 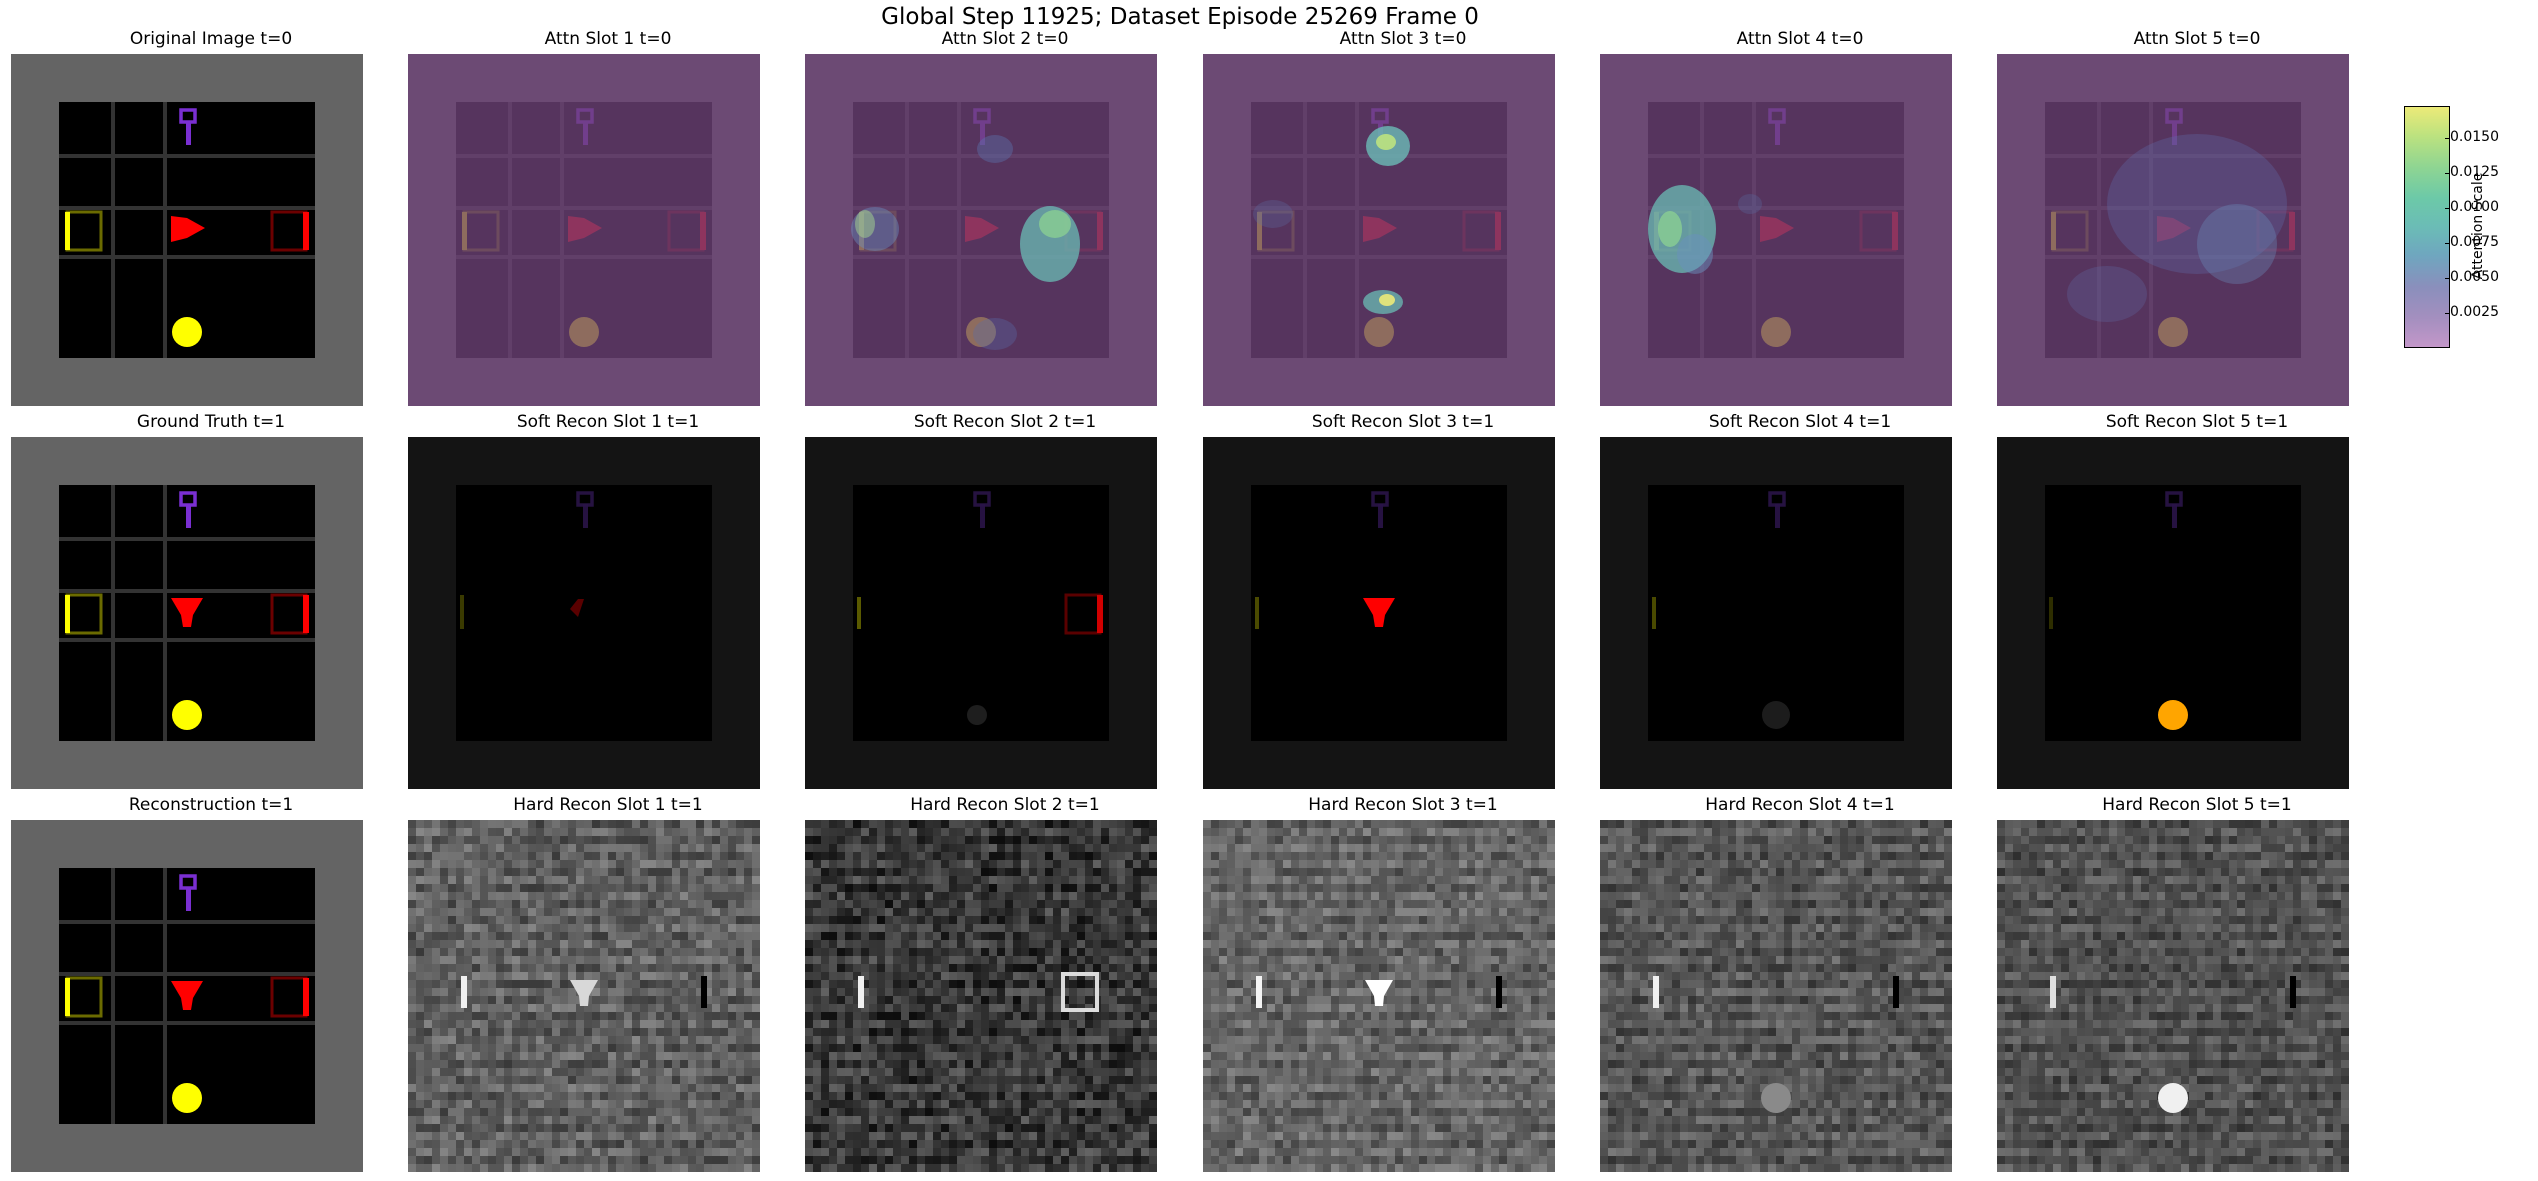 What do you see at coordinates (187, 257) in the screenshot?
I see `grid-line` at bounding box center [187, 257].